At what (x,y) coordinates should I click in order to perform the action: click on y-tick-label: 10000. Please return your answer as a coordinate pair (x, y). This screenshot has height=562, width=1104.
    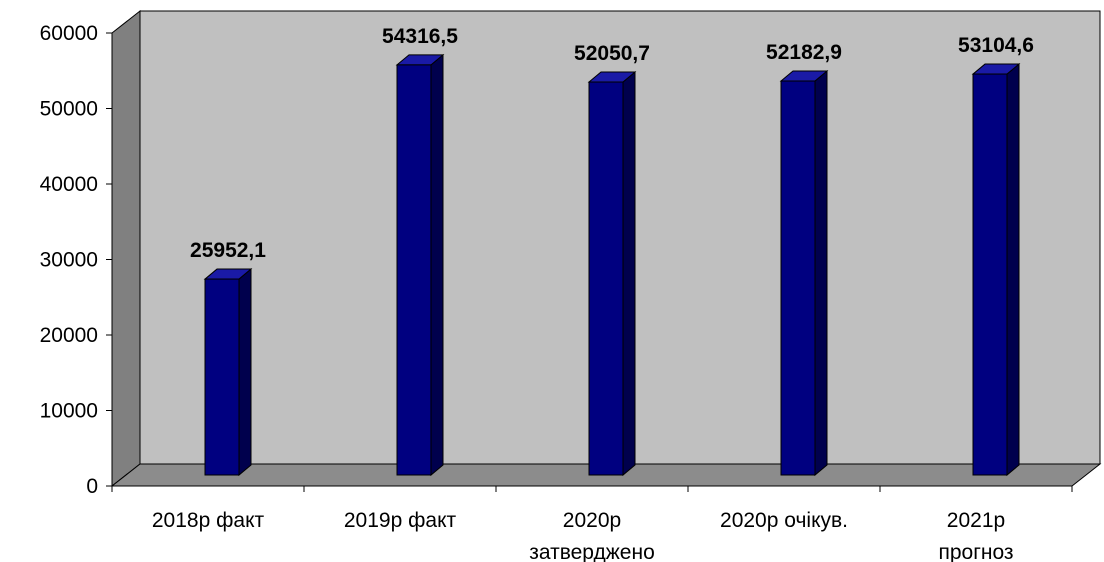
    Looking at the image, I should click on (69, 411).